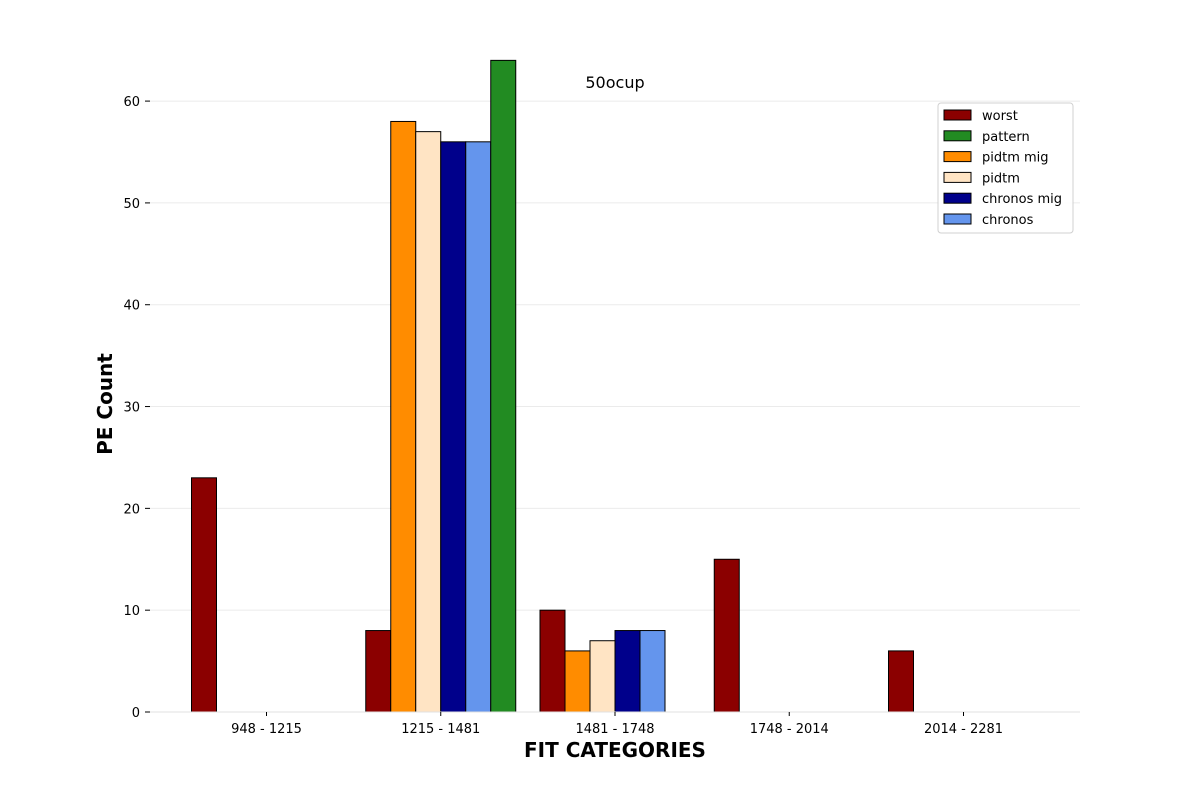  Describe the element at coordinates (1001, 178) in the screenshot. I see `legend-label: pidtm` at that location.